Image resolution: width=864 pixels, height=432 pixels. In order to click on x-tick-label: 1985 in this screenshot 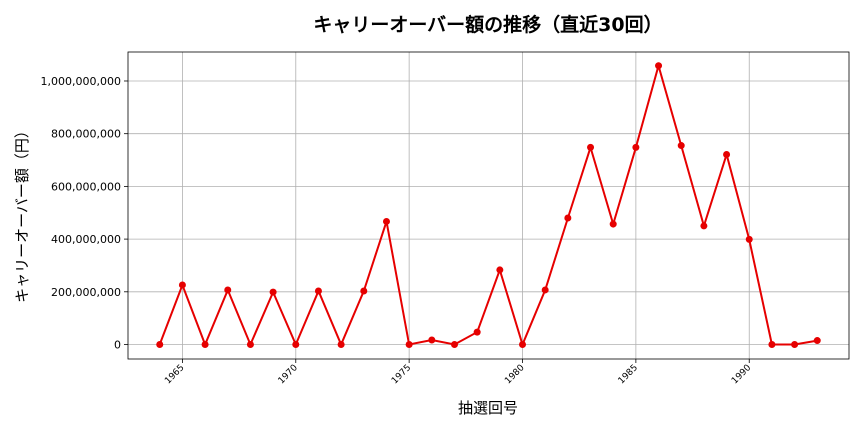, I will do `click(628, 374)`.